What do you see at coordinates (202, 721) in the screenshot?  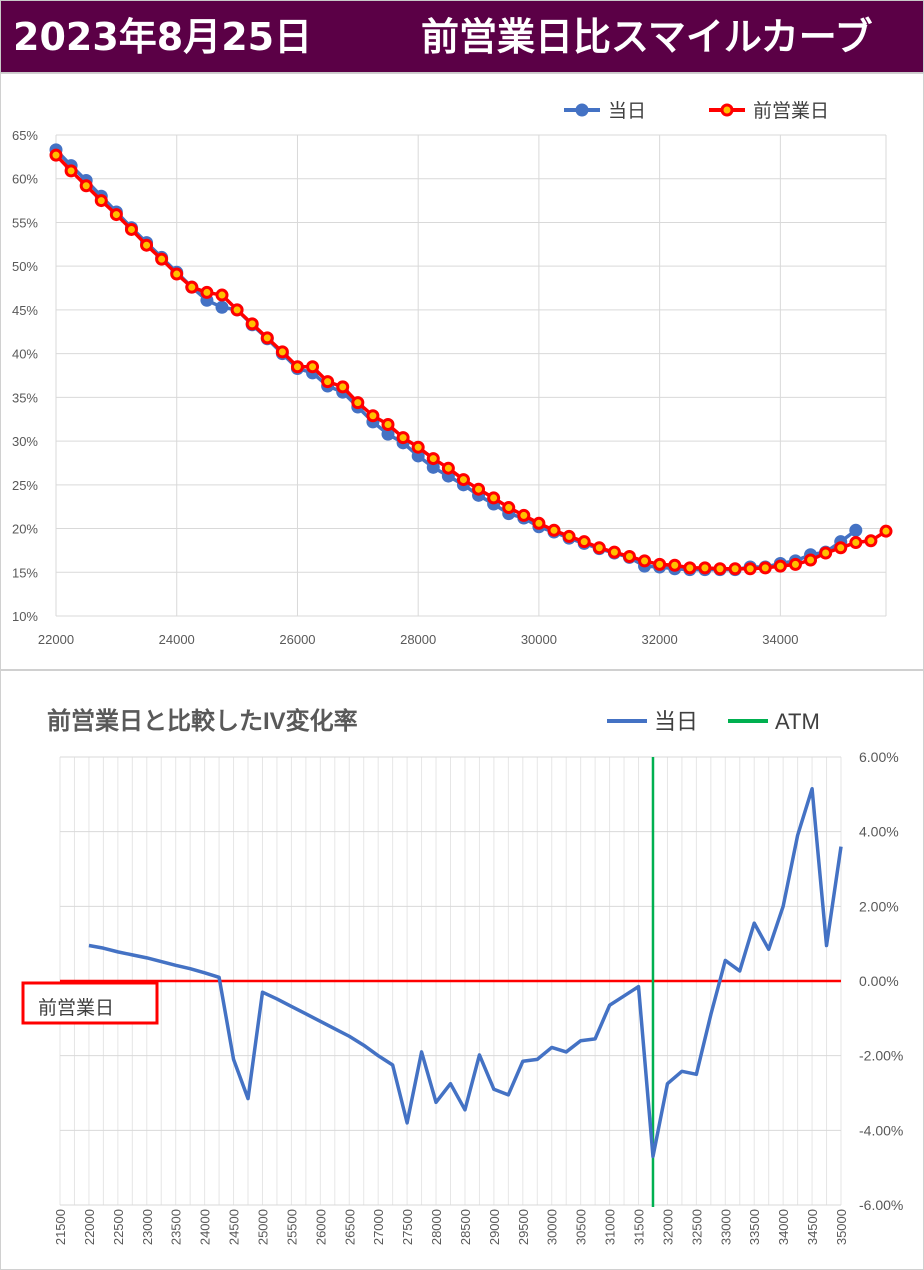 I see `chart-title: 前営業日と比較したIV変化率` at bounding box center [202, 721].